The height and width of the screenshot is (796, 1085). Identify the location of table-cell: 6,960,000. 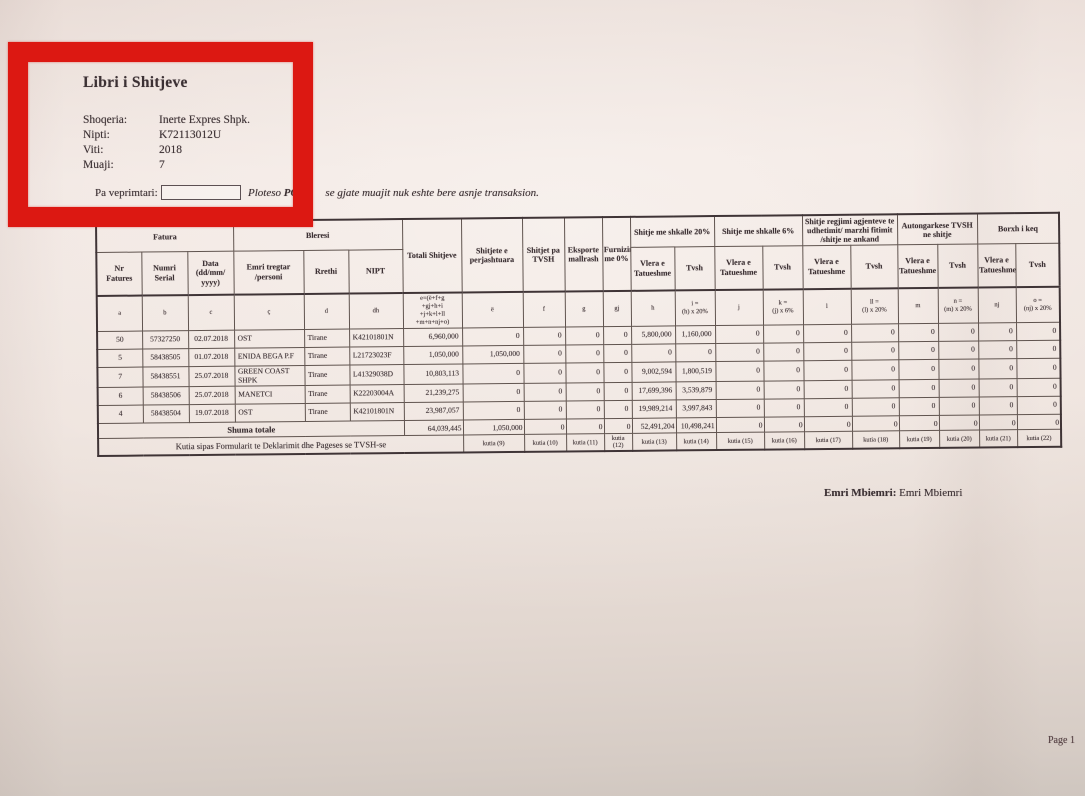
(433, 337).